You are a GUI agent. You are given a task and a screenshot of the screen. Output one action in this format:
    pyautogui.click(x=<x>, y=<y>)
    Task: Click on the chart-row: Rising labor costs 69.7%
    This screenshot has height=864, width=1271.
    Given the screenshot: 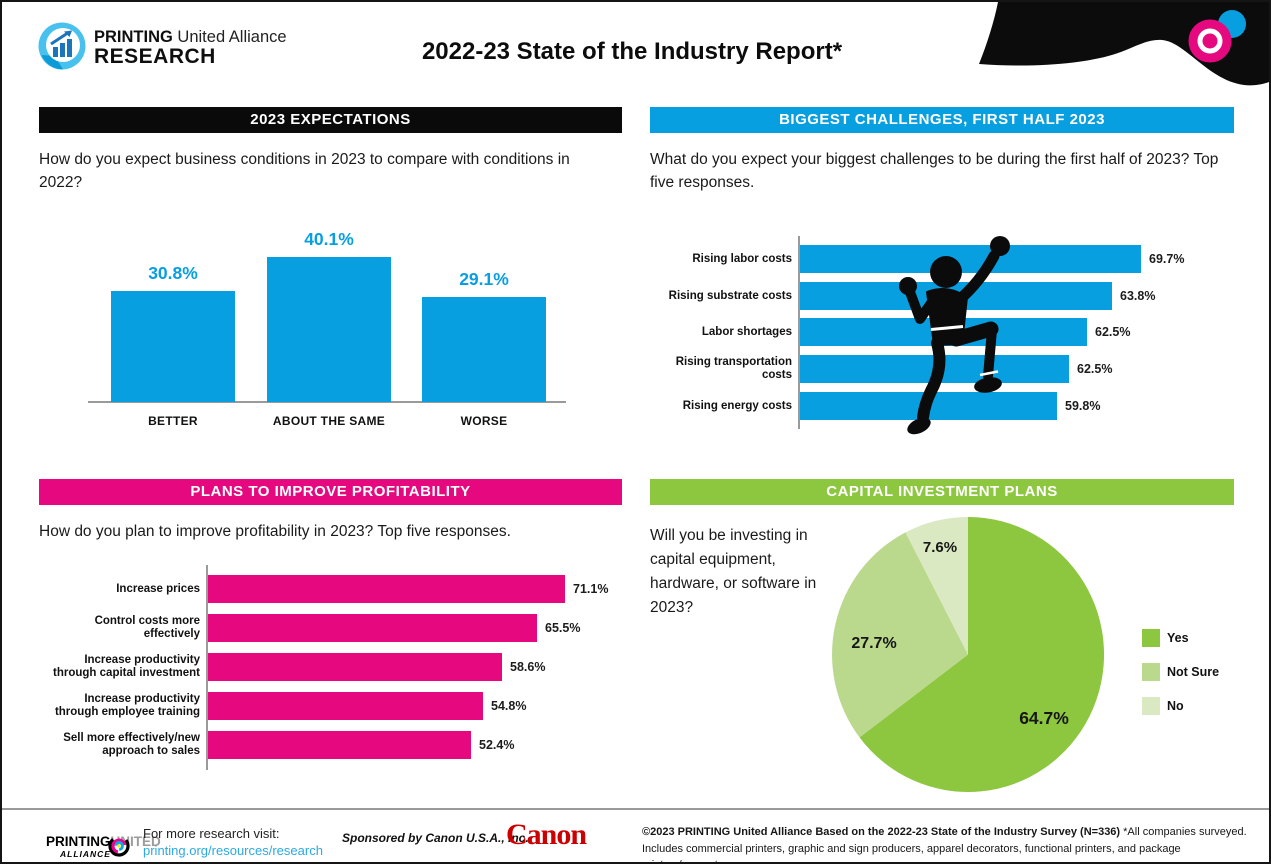 What is the action you would take?
    pyautogui.click(x=942, y=259)
    